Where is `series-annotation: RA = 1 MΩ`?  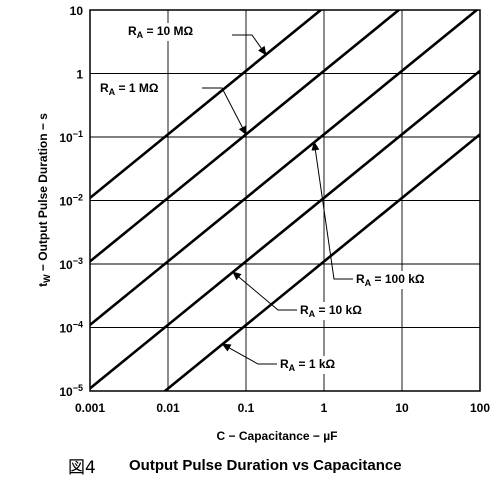 series-annotation: RA = 1 MΩ is located at coordinates (172, 108).